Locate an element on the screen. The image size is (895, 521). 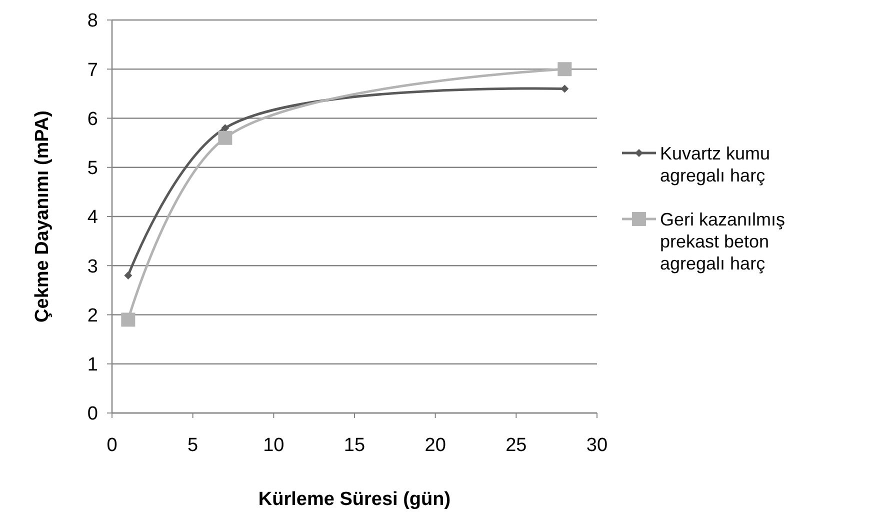
x-tick-label: 10 is located at coordinates (273, 445).